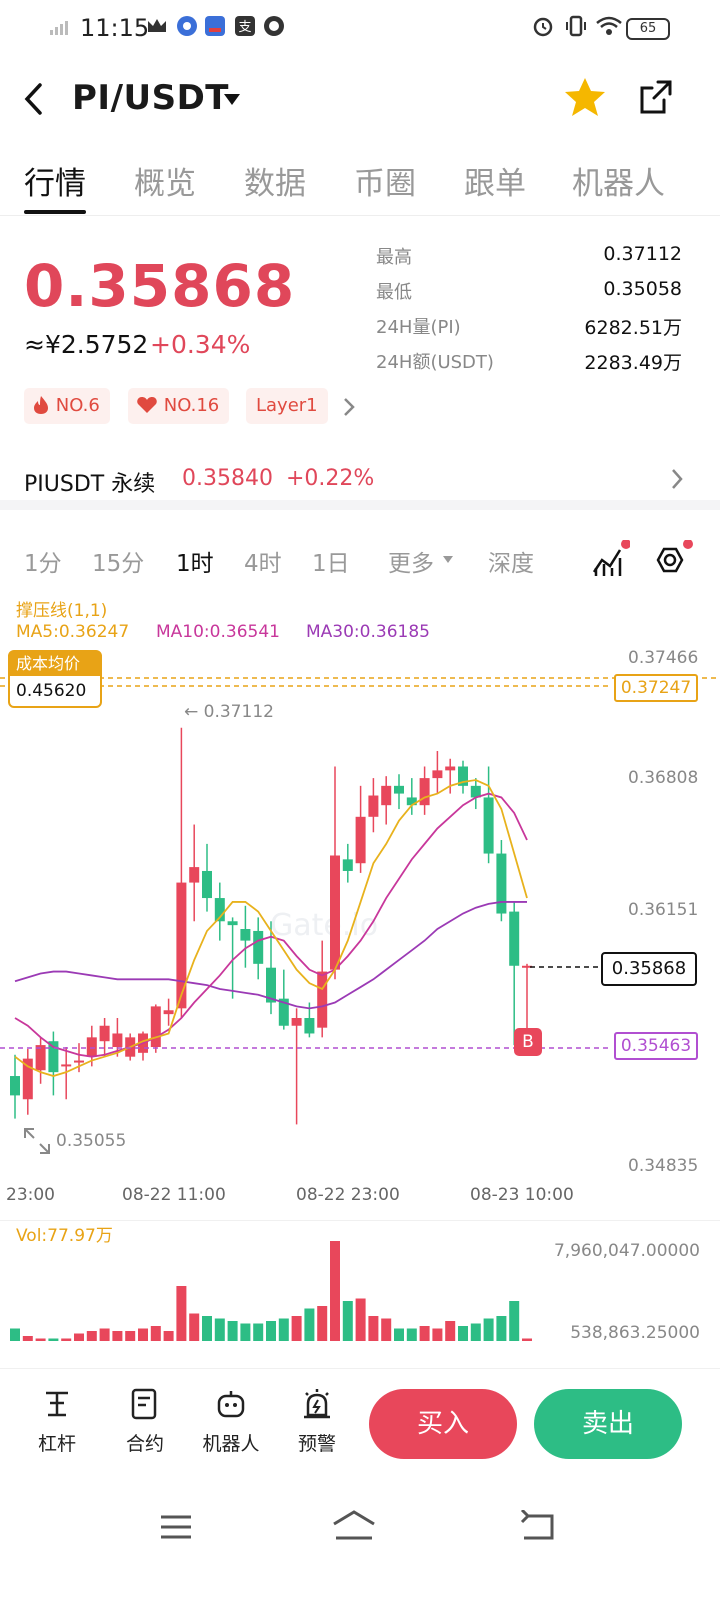 Image resolution: width=720 pixels, height=1600 pixels. What do you see at coordinates (443, 1424) in the screenshot?
I see `buy-button: 买入` at bounding box center [443, 1424].